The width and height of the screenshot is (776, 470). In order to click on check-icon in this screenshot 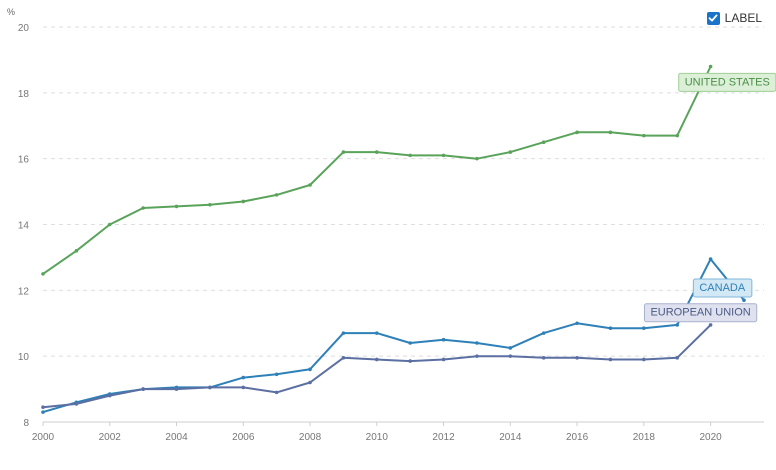, I will do `click(713, 18)`.